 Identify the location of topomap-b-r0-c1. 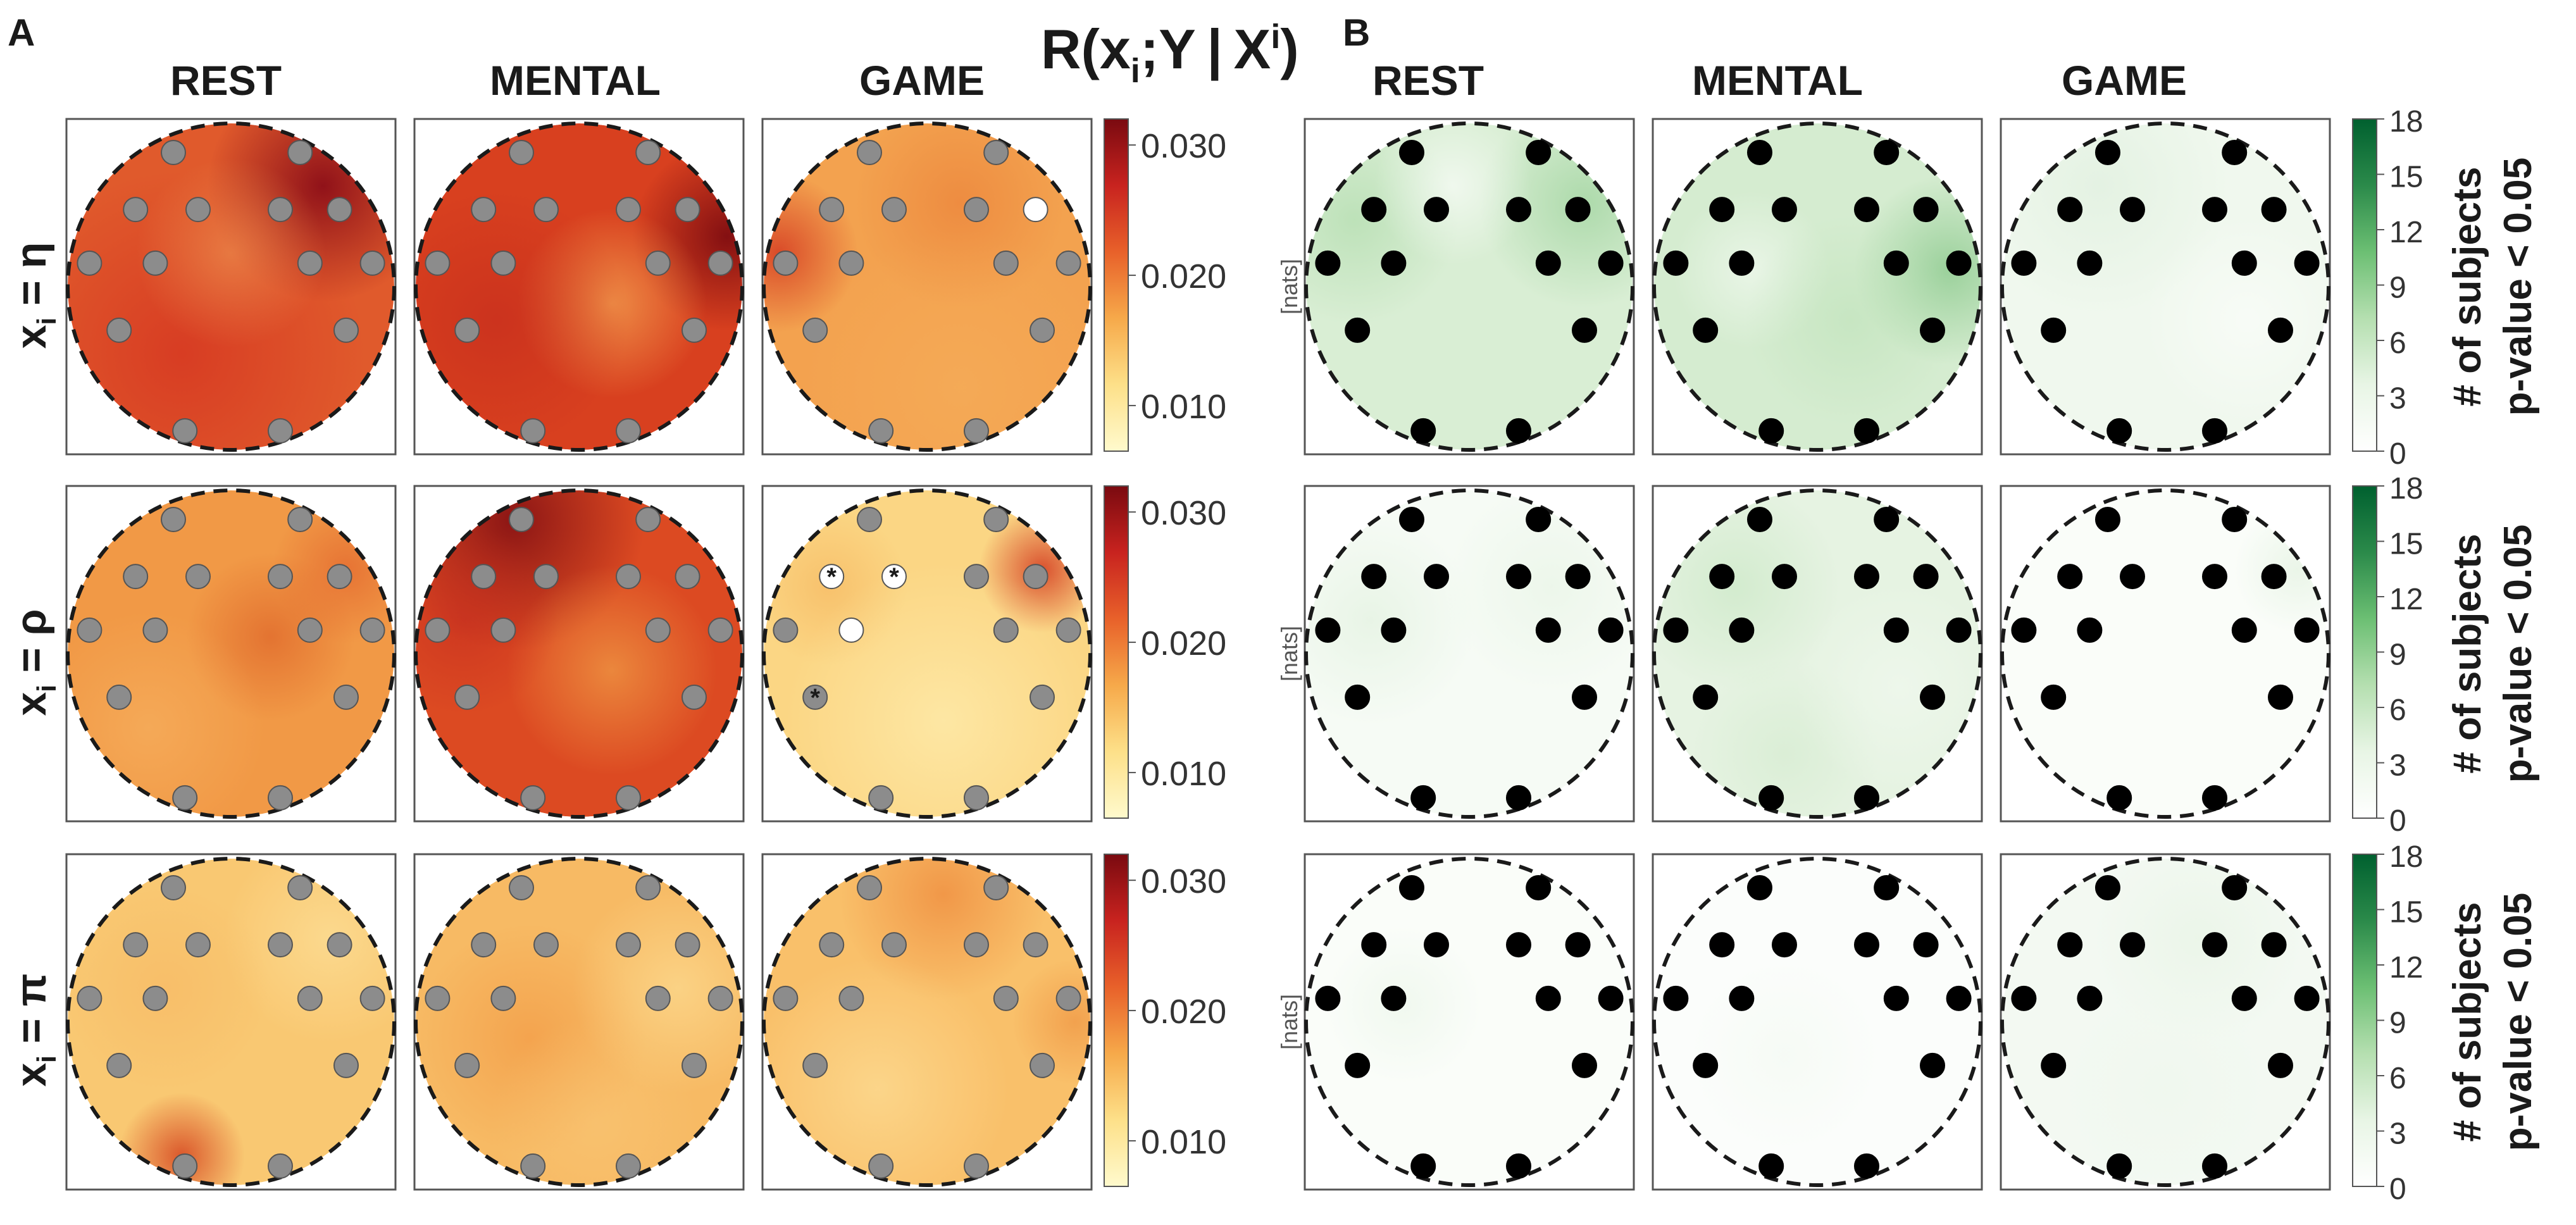
(1817, 287).